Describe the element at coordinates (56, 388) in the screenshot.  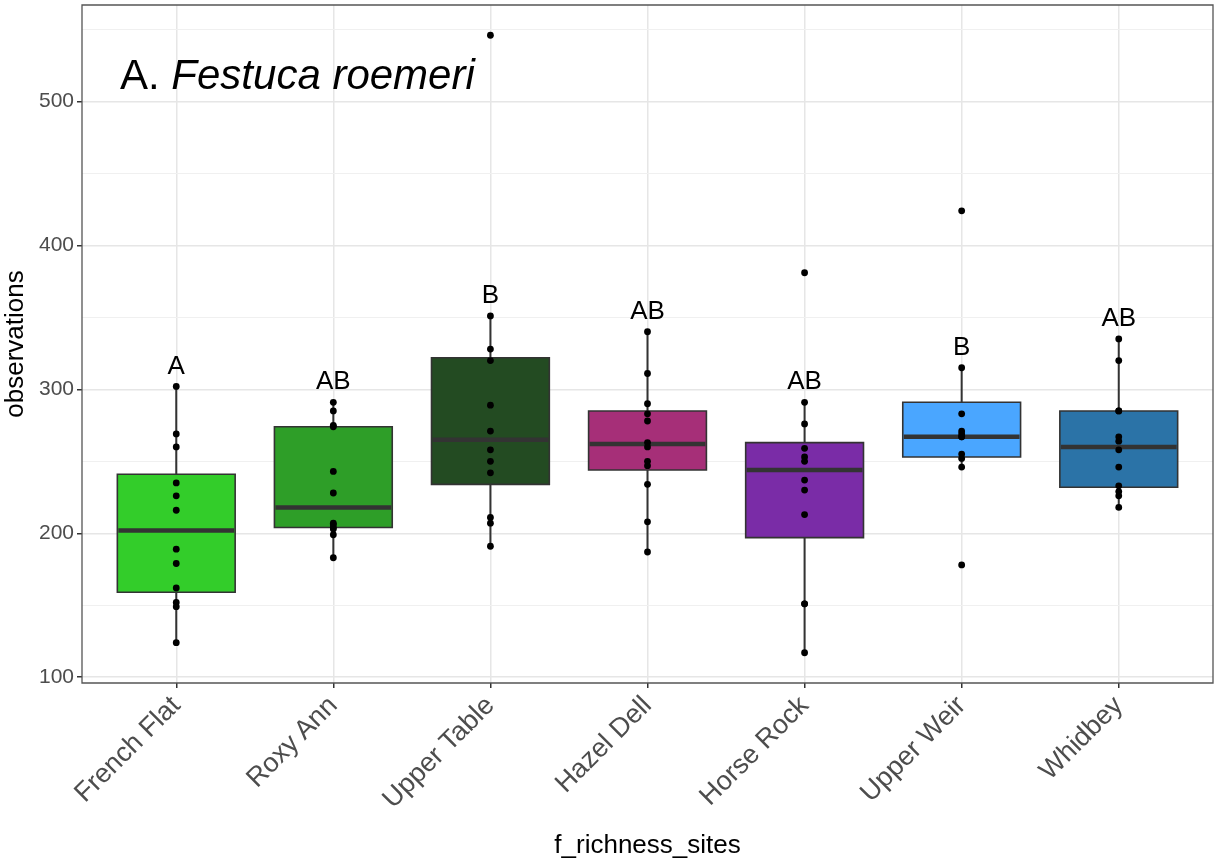
I see `y-tick-label: 300` at that location.